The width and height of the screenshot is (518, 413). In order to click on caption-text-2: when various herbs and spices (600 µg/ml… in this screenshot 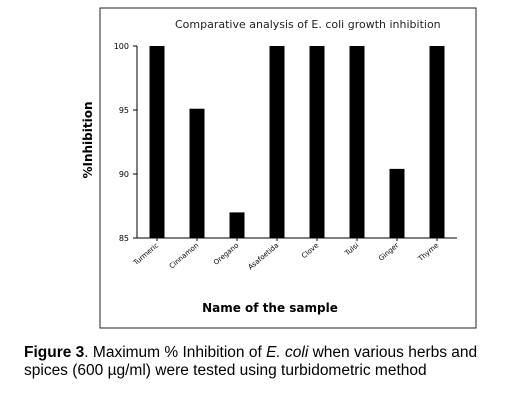, I will do `click(251, 361)`.